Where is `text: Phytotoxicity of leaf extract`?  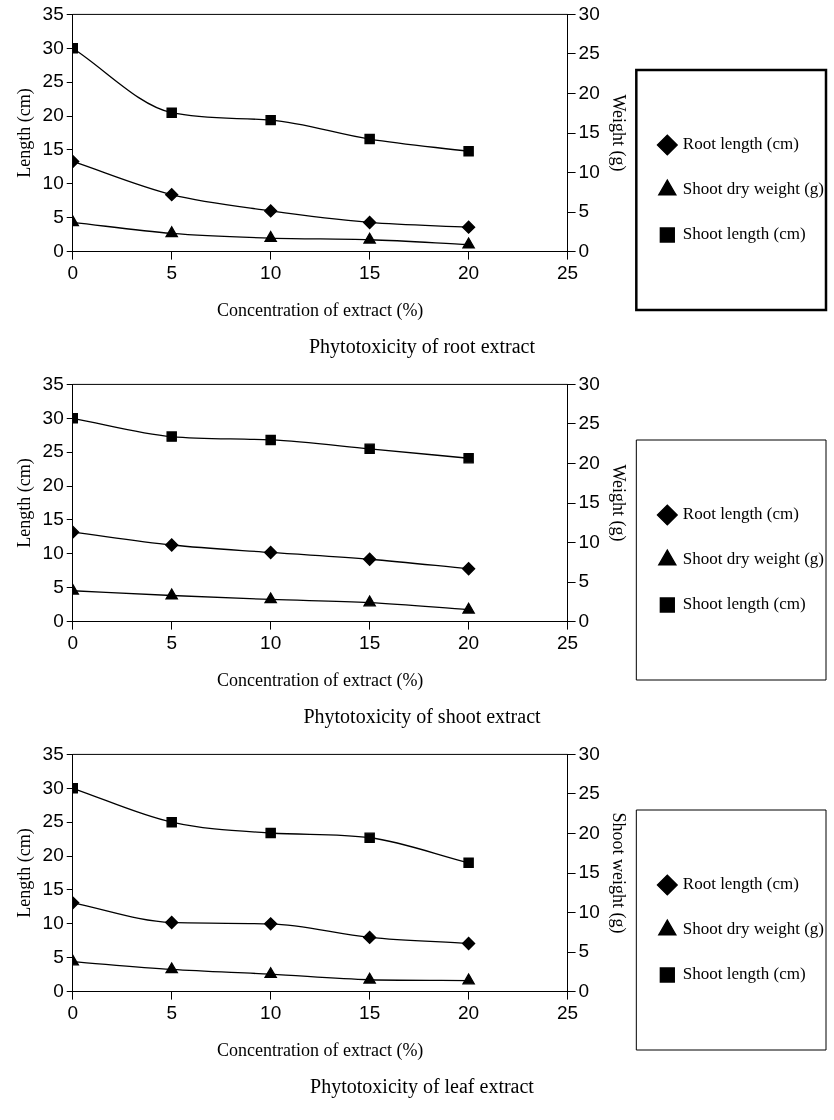 text: Phytotoxicity of leaf extract is located at coordinates (422, 1087).